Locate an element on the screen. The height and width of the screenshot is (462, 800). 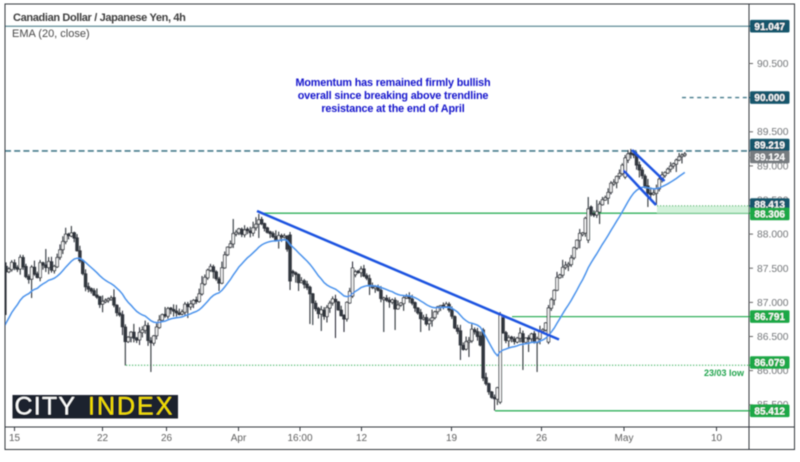
svg-text: 16:00 is located at coordinates (299, 438).